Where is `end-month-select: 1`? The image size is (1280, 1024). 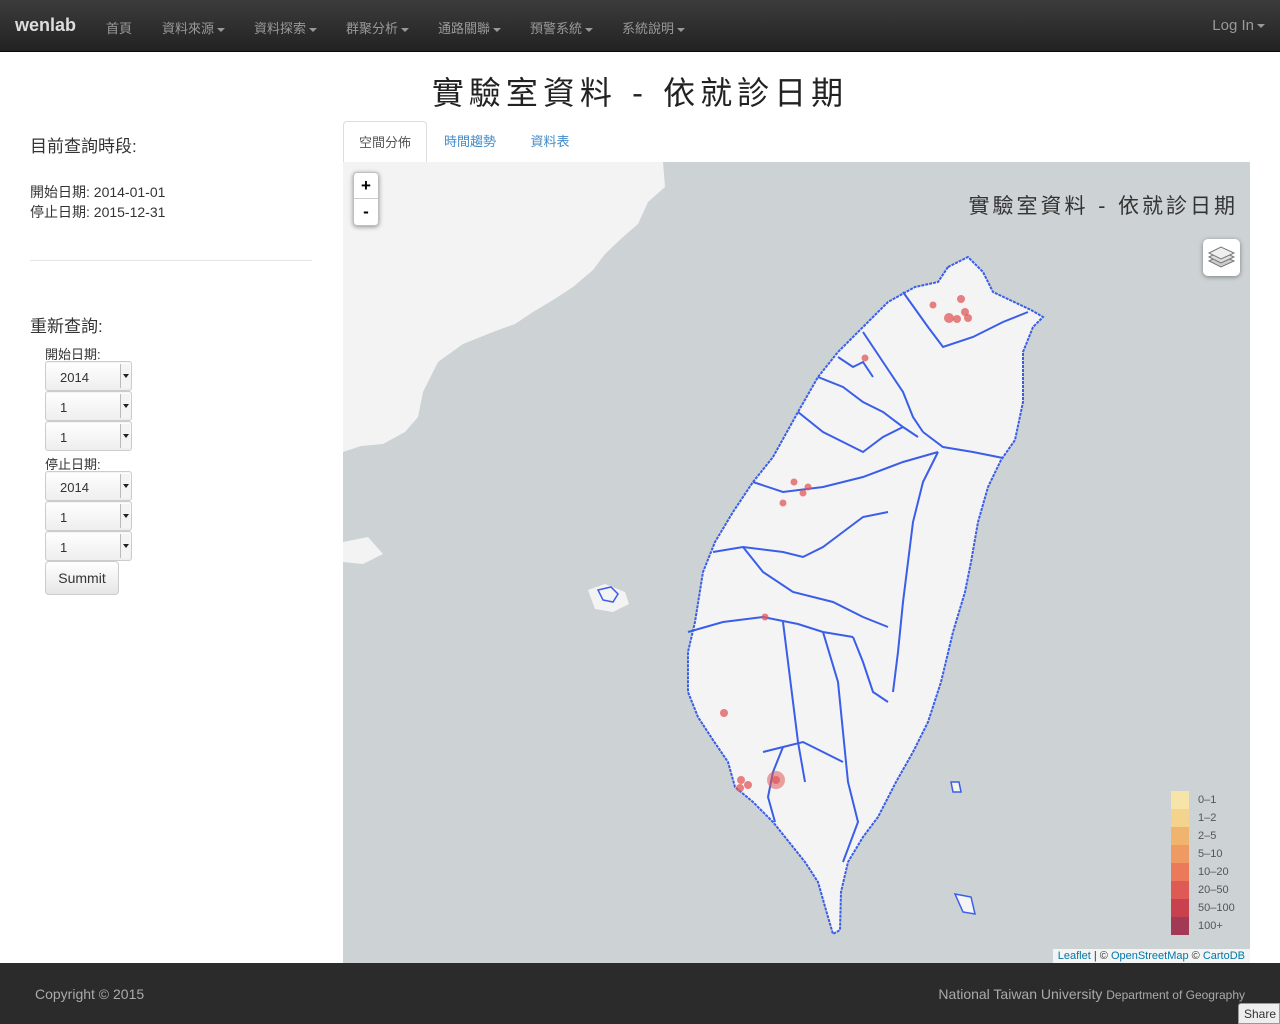 end-month-select: 1 is located at coordinates (88, 516).